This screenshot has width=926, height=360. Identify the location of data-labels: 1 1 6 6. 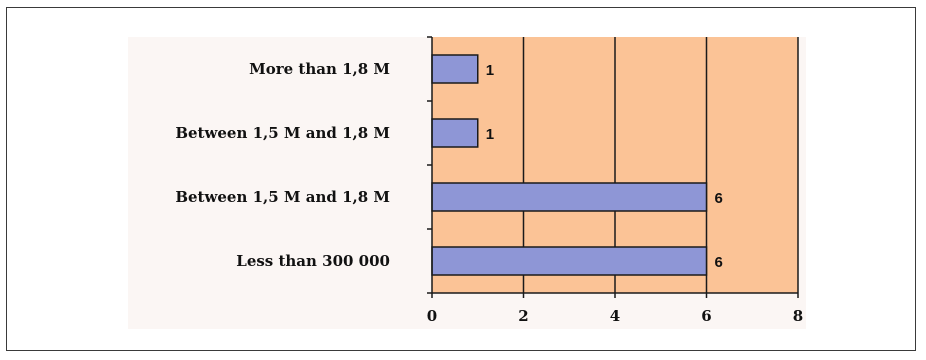
(604, 166).